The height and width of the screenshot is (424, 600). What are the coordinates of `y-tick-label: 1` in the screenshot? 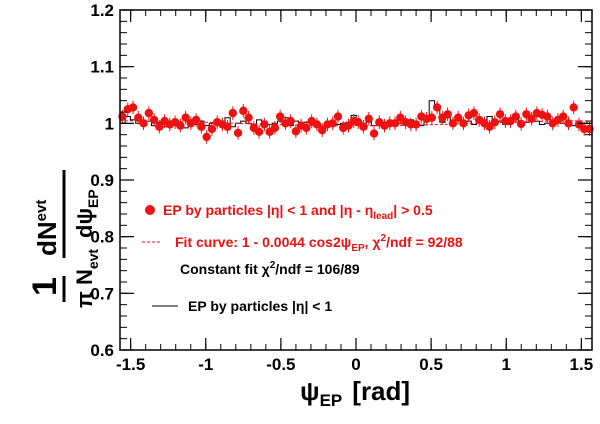 It's located at (109, 123).